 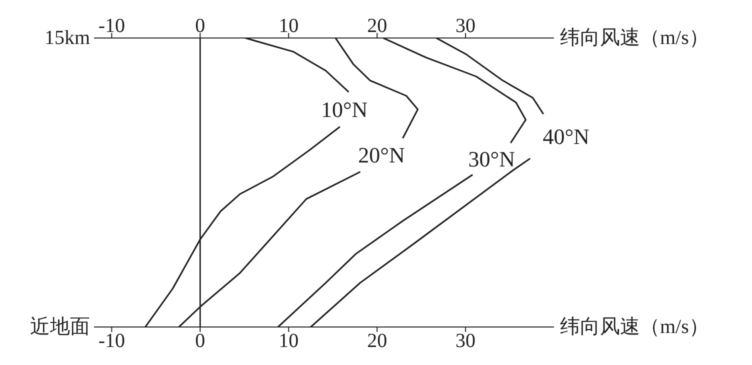 What do you see at coordinates (112, 341) in the screenshot?
I see `x-tick-label: -10` at bounding box center [112, 341].